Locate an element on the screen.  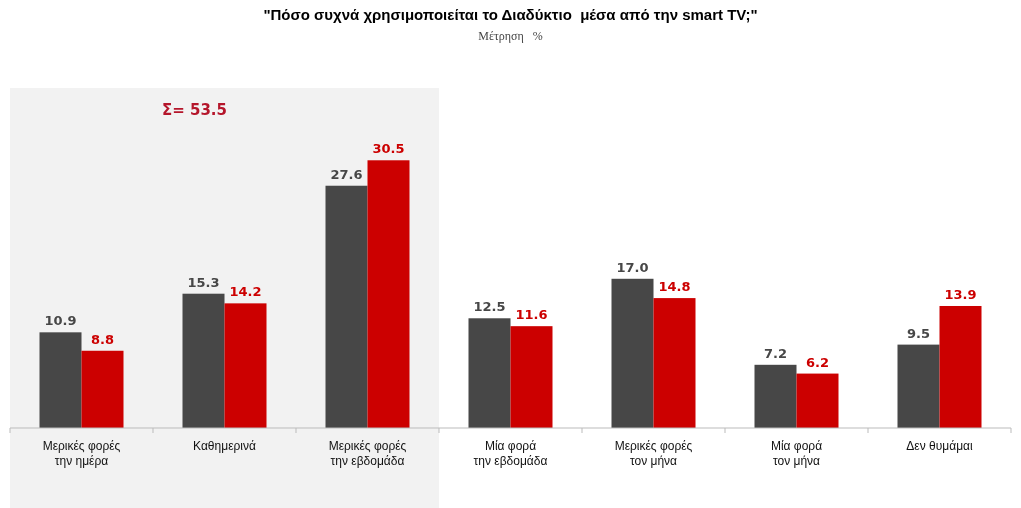
x-tick-label: Μερικές φορές τον μήνα is located at coordinates (653, 453).